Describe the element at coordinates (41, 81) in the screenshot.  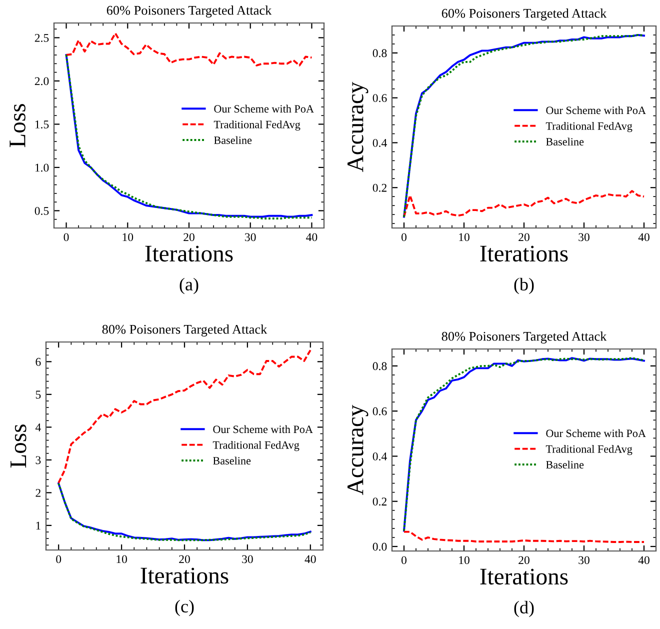
I see `y-tick-label: 2.0` at that location.